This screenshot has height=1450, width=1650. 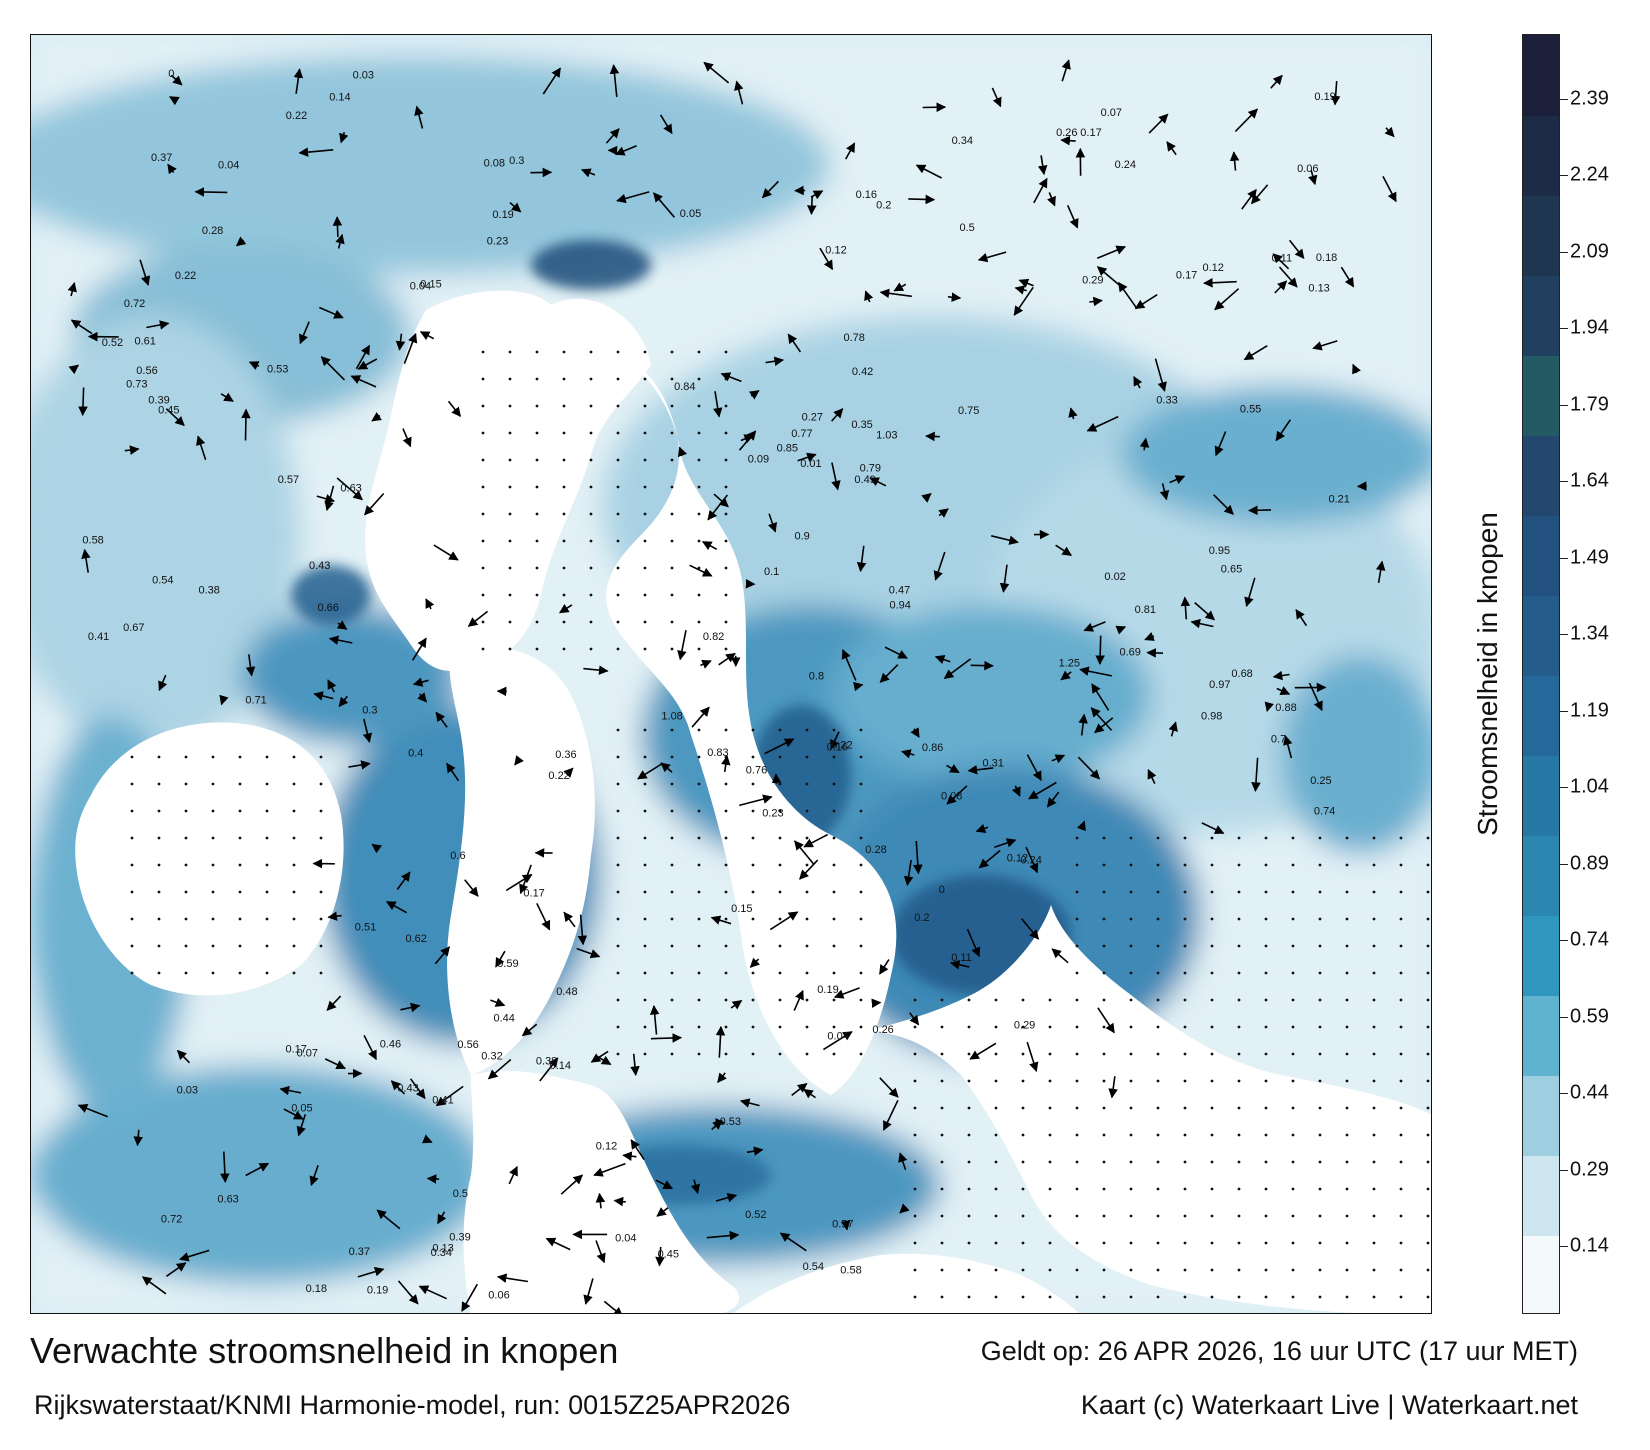 What do you see at coordinates (441, 1253) in the screenshot?
I see `speed-label: 0.34` at bounding box center [441, 1253].